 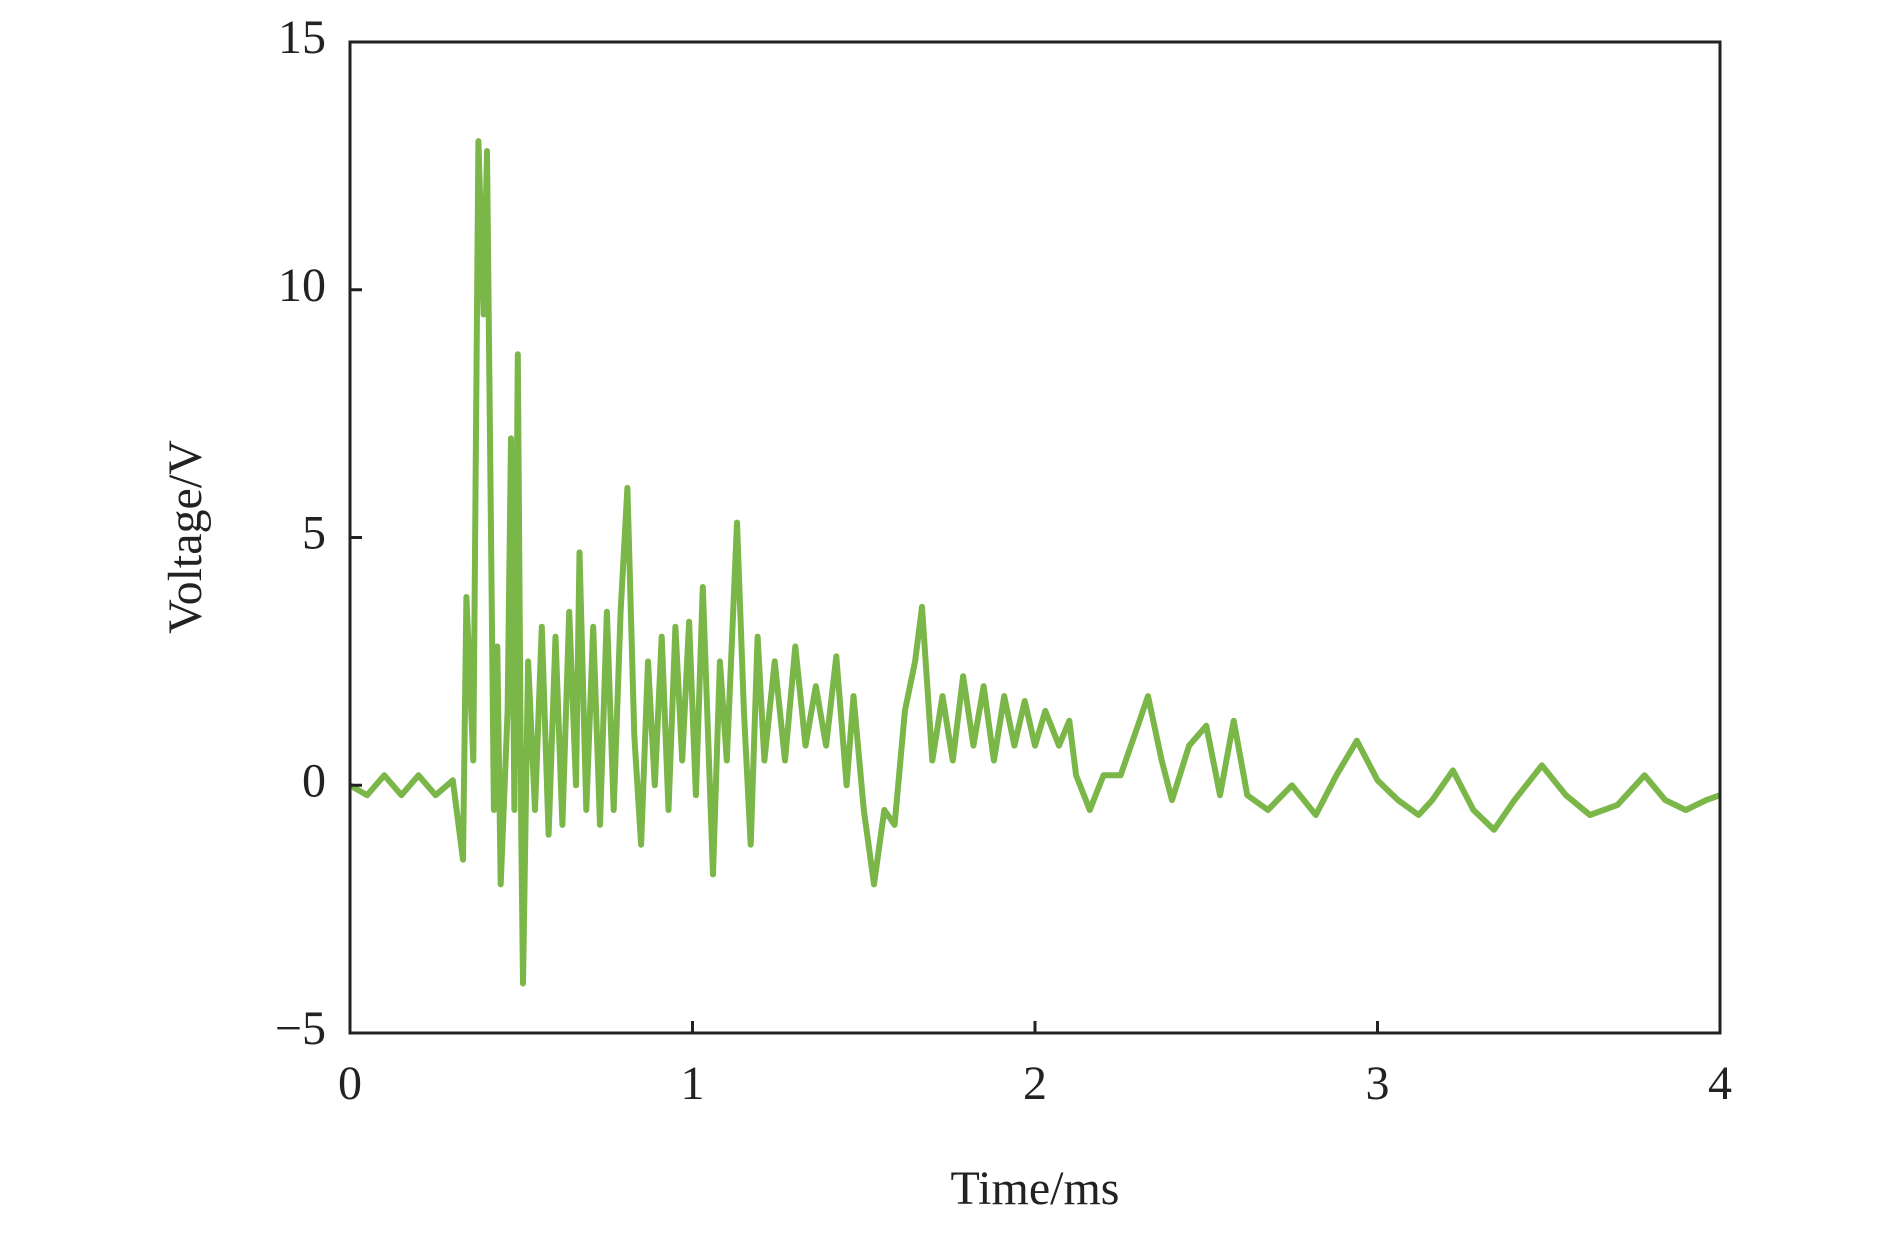 I want to click on x-tick-label: 2, so click(x=1035, y=1083).